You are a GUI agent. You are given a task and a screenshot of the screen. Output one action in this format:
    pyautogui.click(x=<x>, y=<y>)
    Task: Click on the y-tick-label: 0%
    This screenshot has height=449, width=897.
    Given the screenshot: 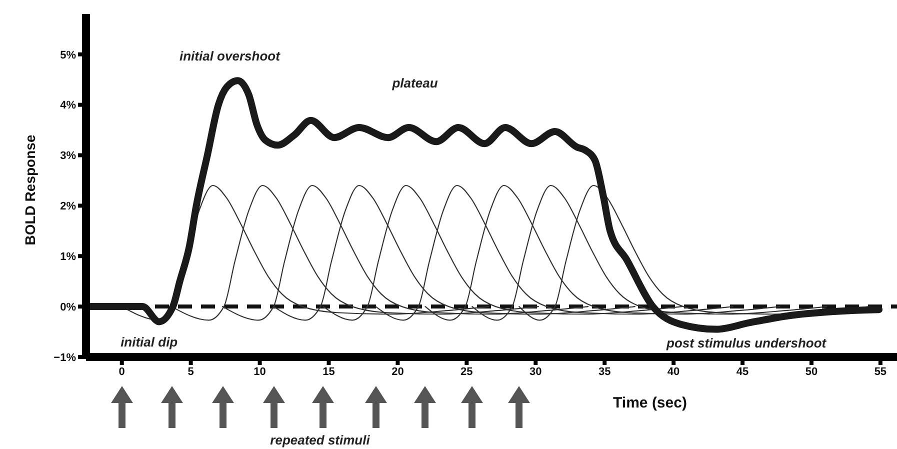 What is the action you would take?
    pyautogui.click(x=68, y=307)
    